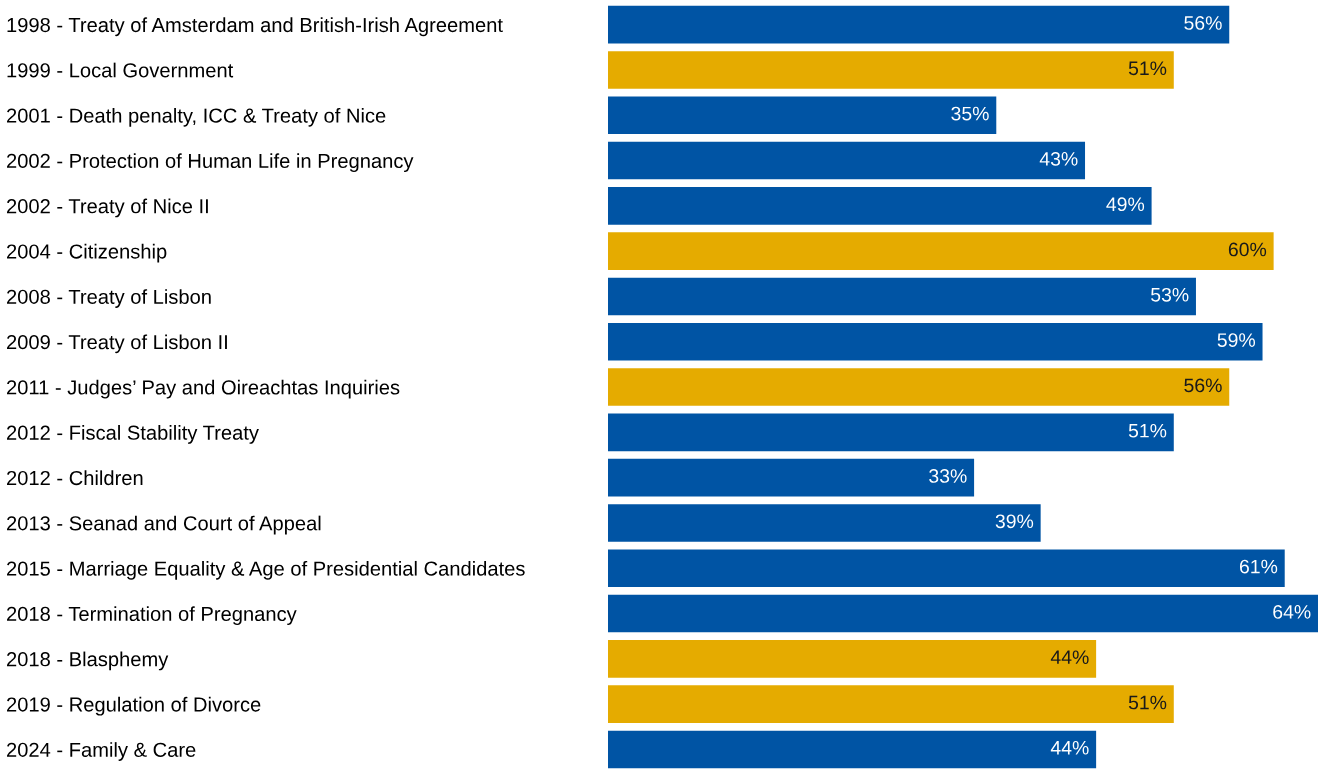  What do you see at coordinates (120, 70) in the screenshot?
I see `y-tick-label: 1999 - Local Government` at bounding box center [120, 70].